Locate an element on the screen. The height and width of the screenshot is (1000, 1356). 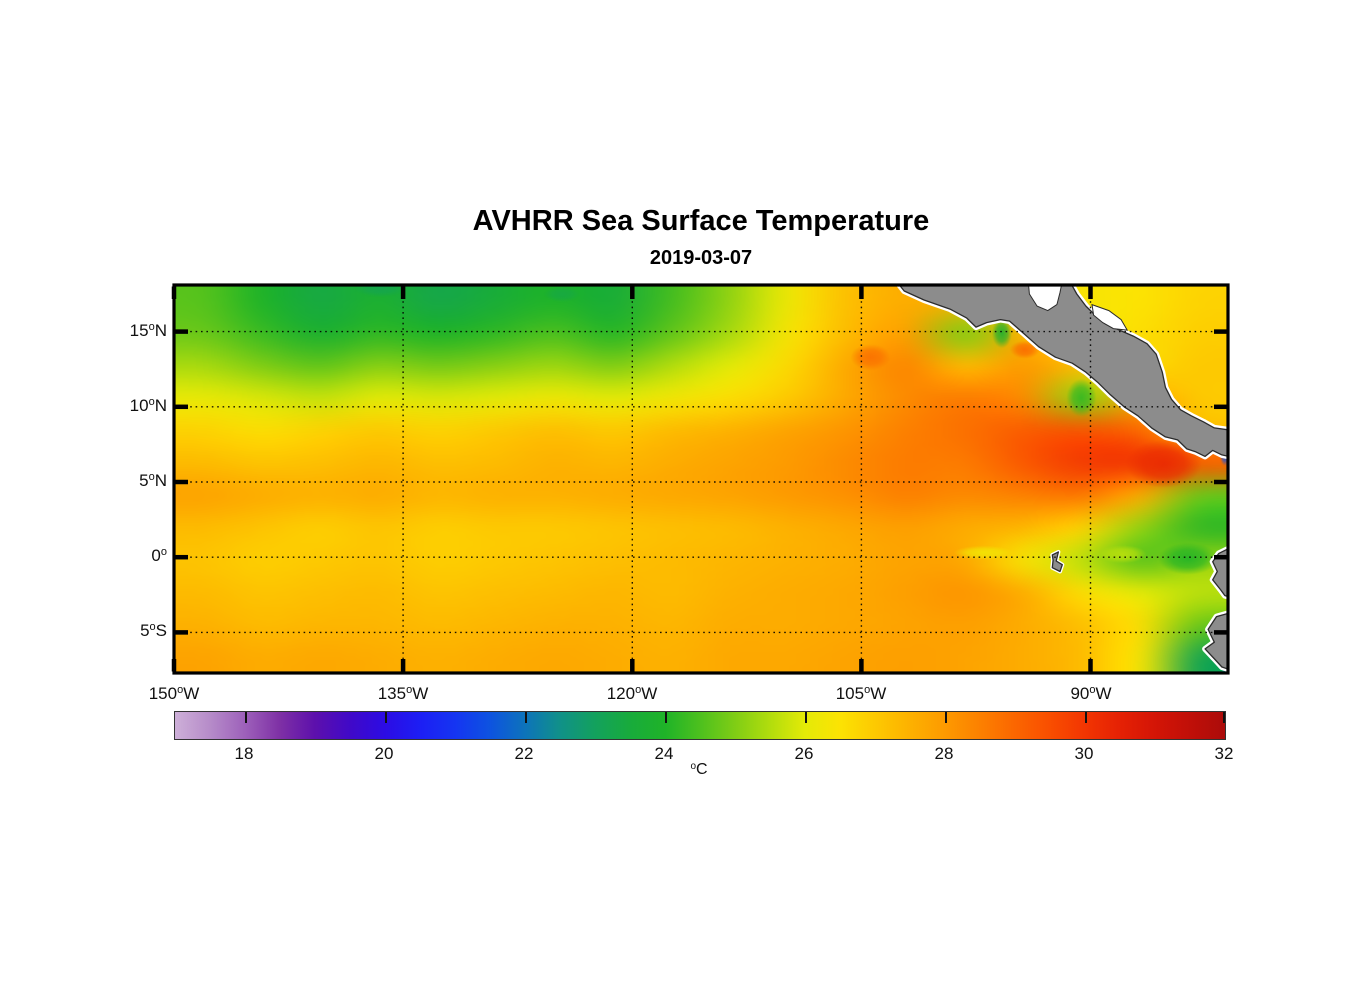
lat-tick-label: 10oN is located at coordinates (148, 406).